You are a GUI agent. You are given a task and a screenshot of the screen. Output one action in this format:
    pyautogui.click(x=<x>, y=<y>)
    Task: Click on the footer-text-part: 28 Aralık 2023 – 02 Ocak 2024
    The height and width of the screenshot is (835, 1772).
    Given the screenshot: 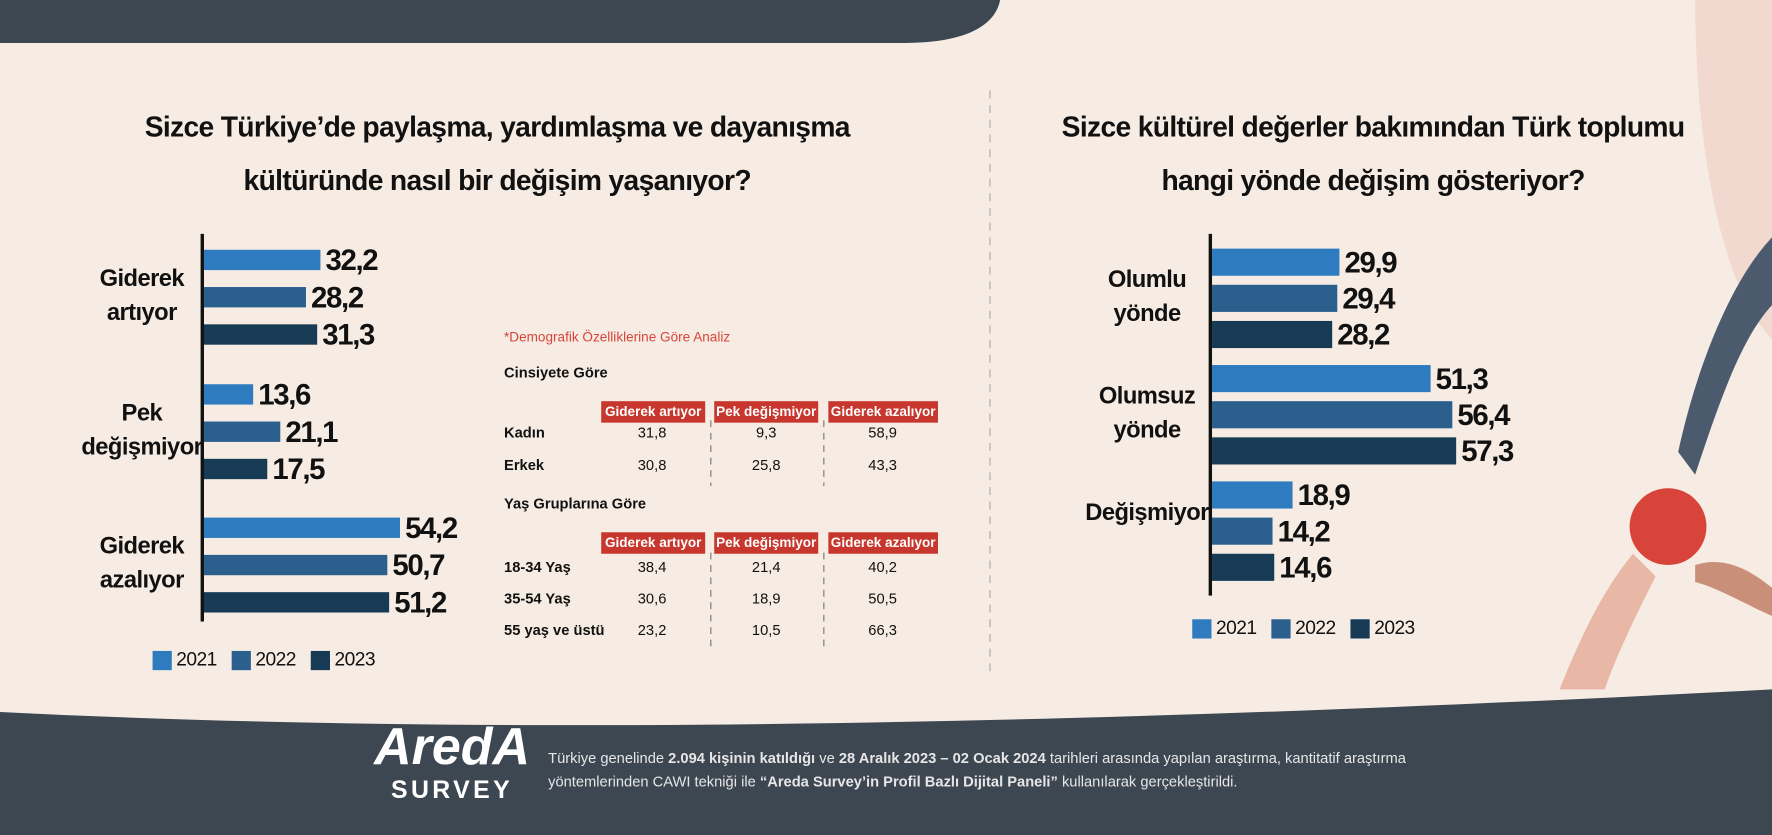 What is the action you would take?
    pyautogui.click(x=942, y=758)
    